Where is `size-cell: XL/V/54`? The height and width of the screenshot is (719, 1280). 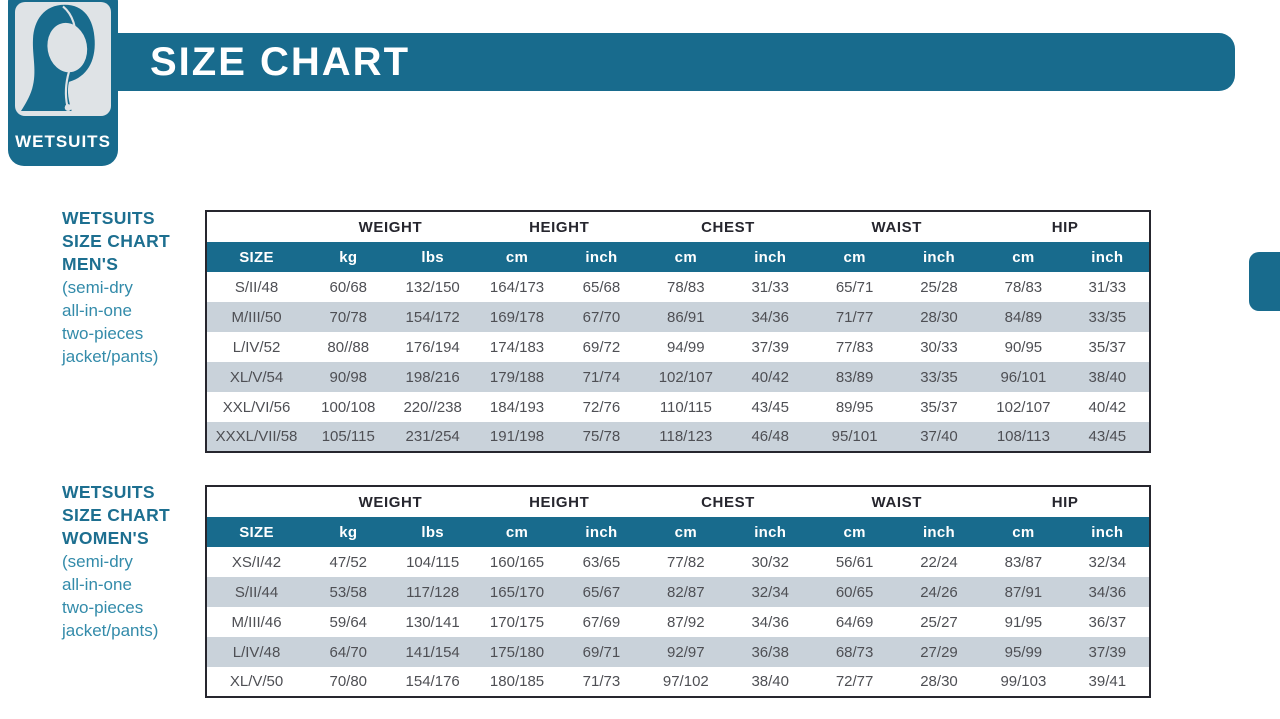
size-cell: XL/V/54 is located at coordinates (256, 377).